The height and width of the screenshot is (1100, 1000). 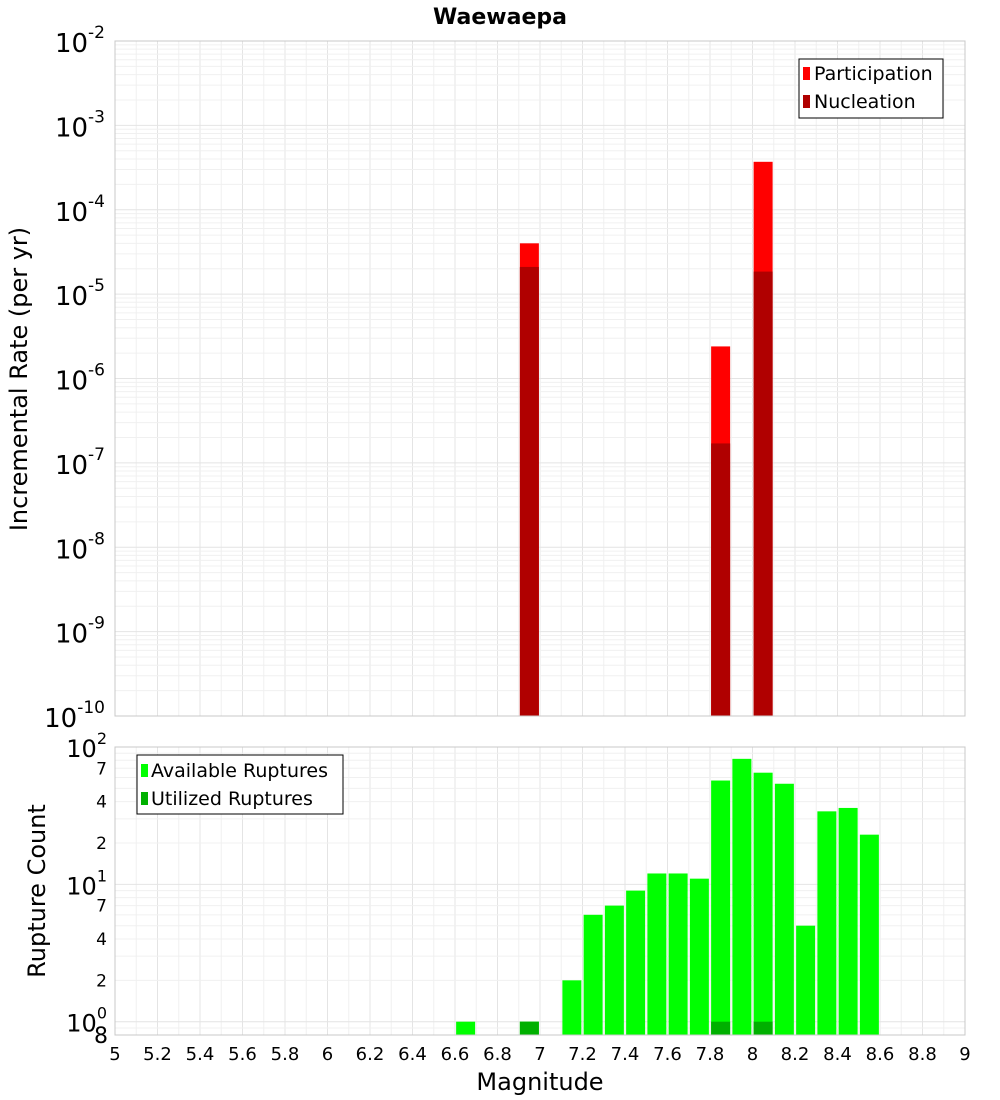 I want to click on x-tick-label: 6.6, so click(x=455, y=1054).